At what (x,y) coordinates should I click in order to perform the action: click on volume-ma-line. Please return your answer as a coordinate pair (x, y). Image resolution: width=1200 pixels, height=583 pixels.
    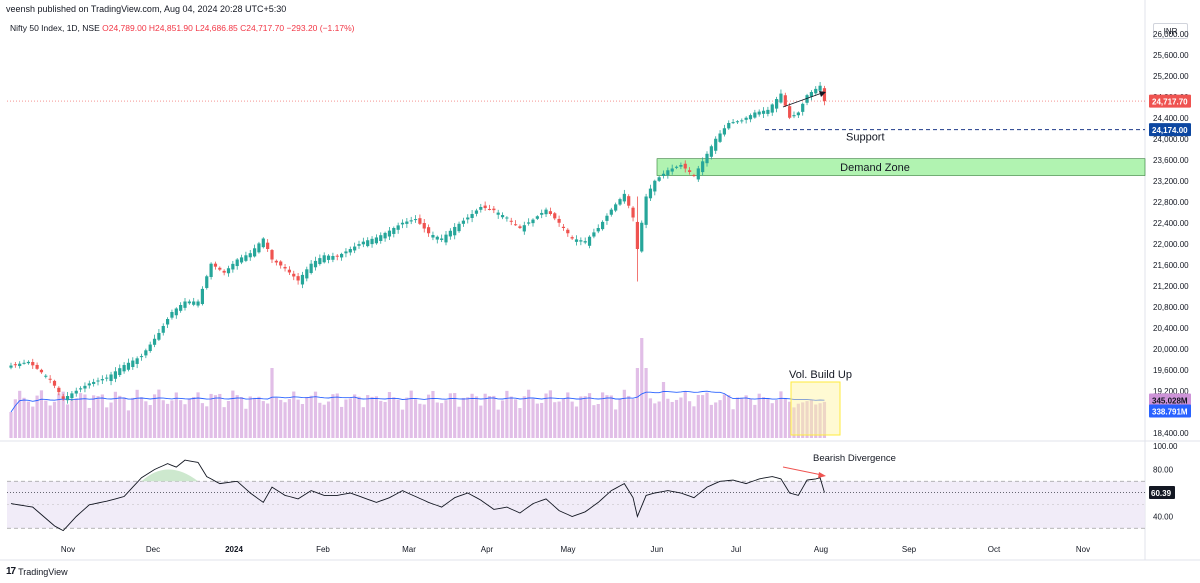
    Looking at the image, I should click on (417, 401).